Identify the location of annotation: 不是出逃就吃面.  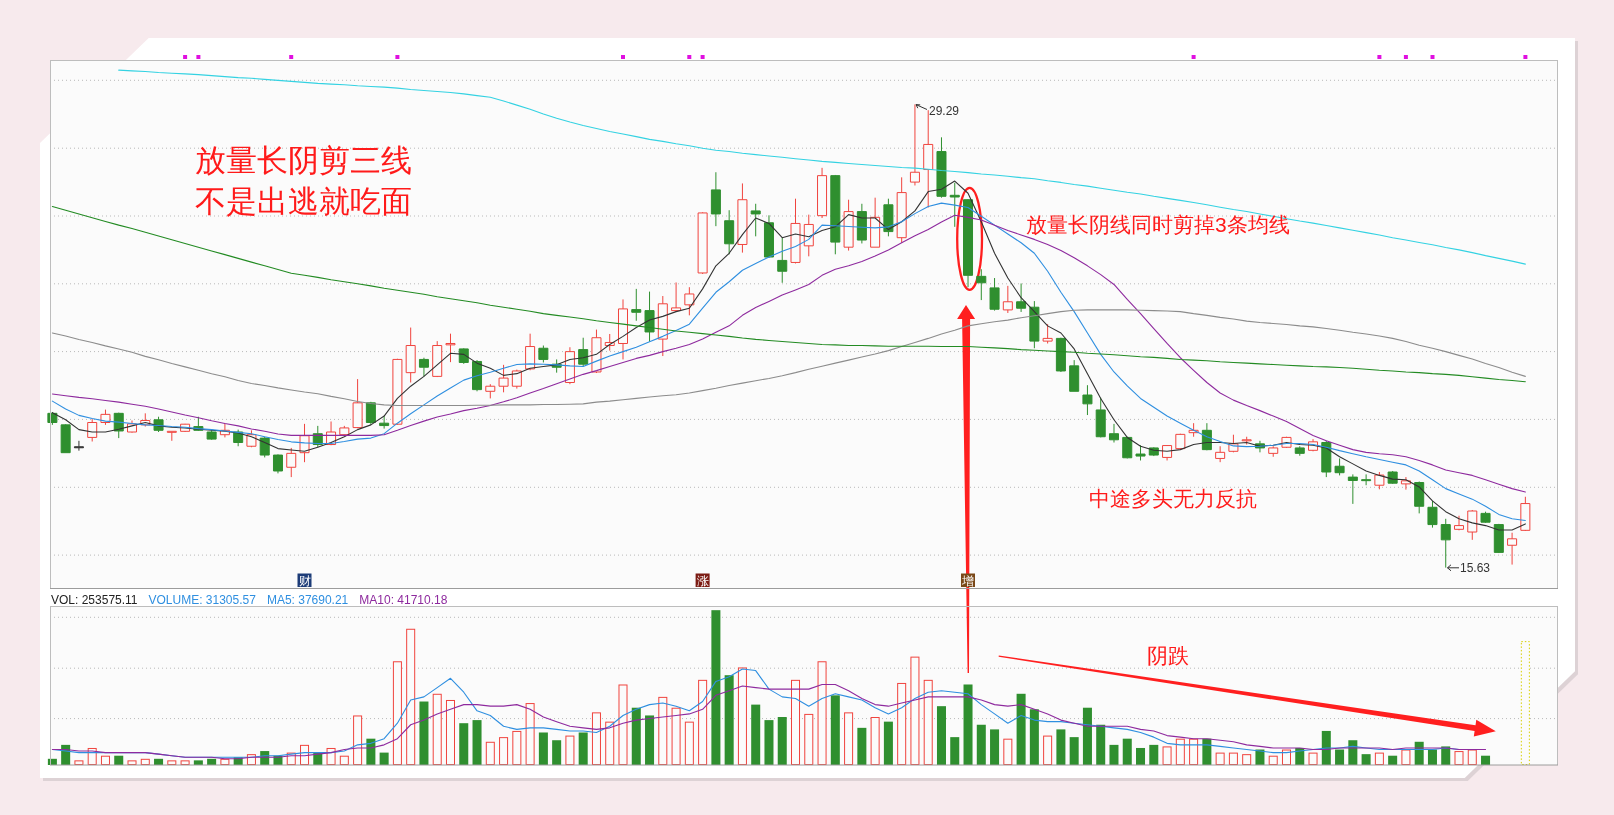
(303, 201).